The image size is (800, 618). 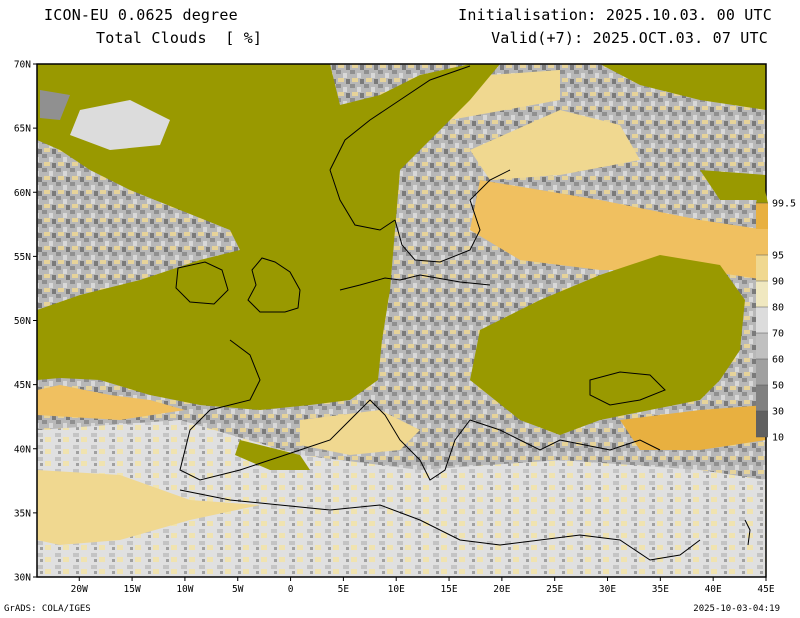 I want to click on lat-tick-label: 30N, so click(x=22, y=578).